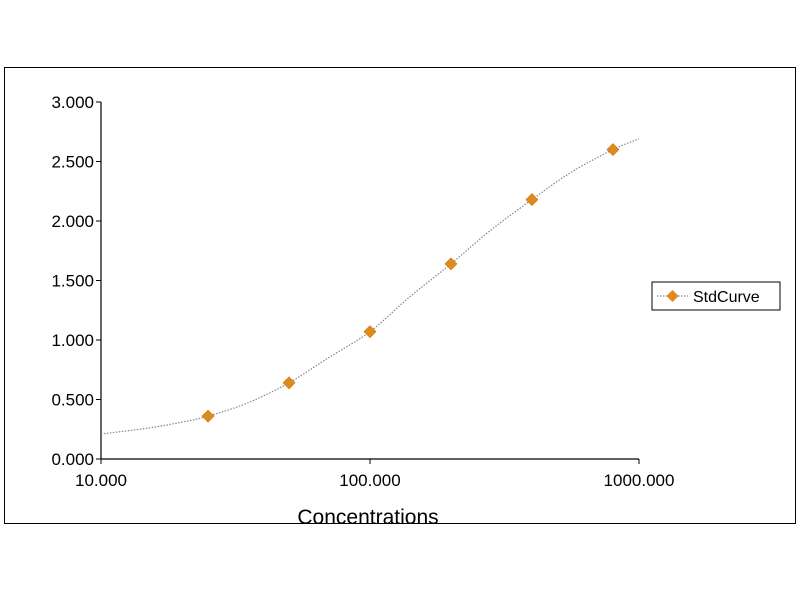 The height and width of the screenshot is (600, 800). Describe the element at coordinates (72, 340) in the screenshot. I see `y-tick-label: 1.000` at that location.